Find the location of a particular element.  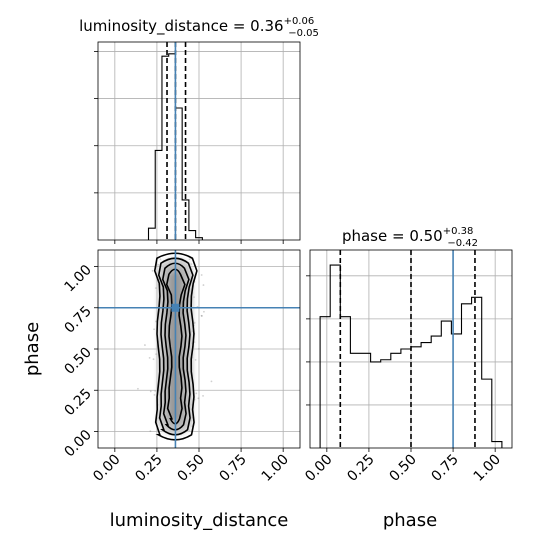

truth-marker is located at coordinates (175, 307).